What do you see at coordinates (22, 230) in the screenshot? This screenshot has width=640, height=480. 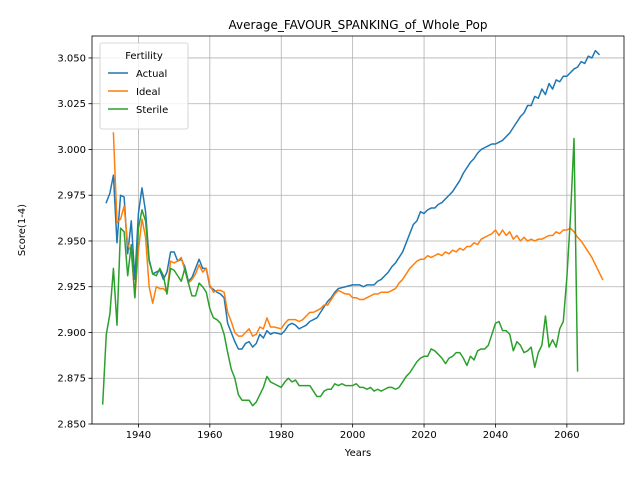 I see `y-axis-label: Score(1-4)` at bounding box center [22, 230].